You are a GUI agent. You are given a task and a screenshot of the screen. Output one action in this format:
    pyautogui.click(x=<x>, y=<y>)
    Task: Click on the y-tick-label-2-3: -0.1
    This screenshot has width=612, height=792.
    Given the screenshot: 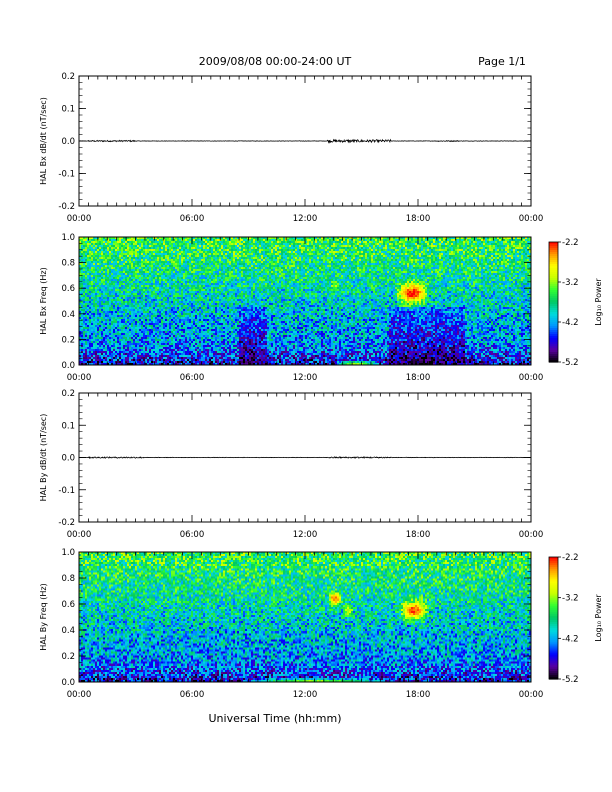 What is the action you would take?
    pyautogui.click(x=66, y=491)
    